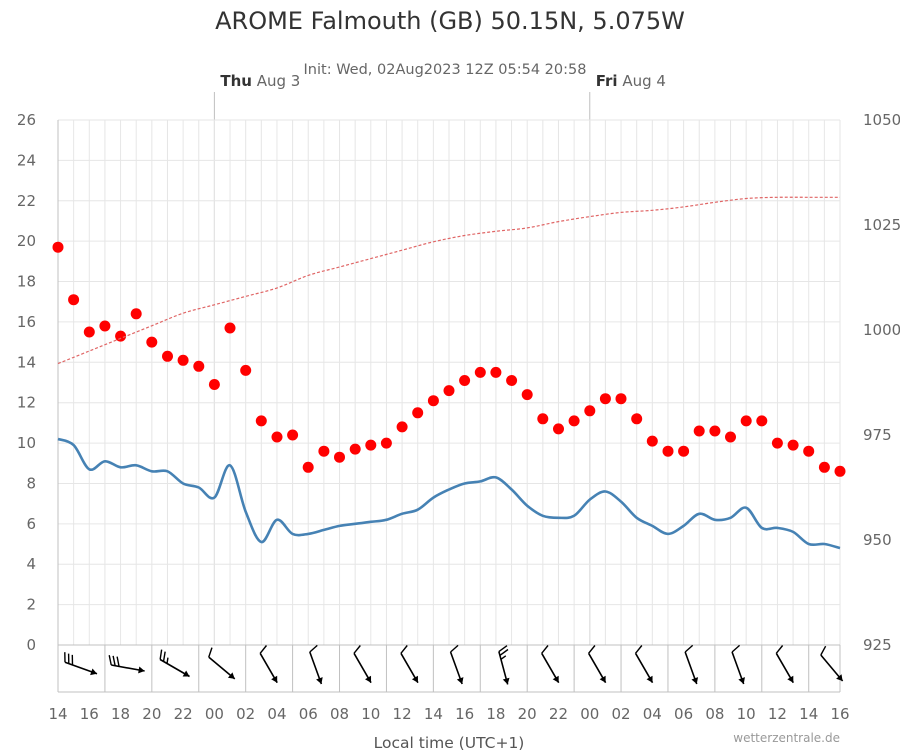  I want to click on y-tick-label-left: 12, so click(26, 403).